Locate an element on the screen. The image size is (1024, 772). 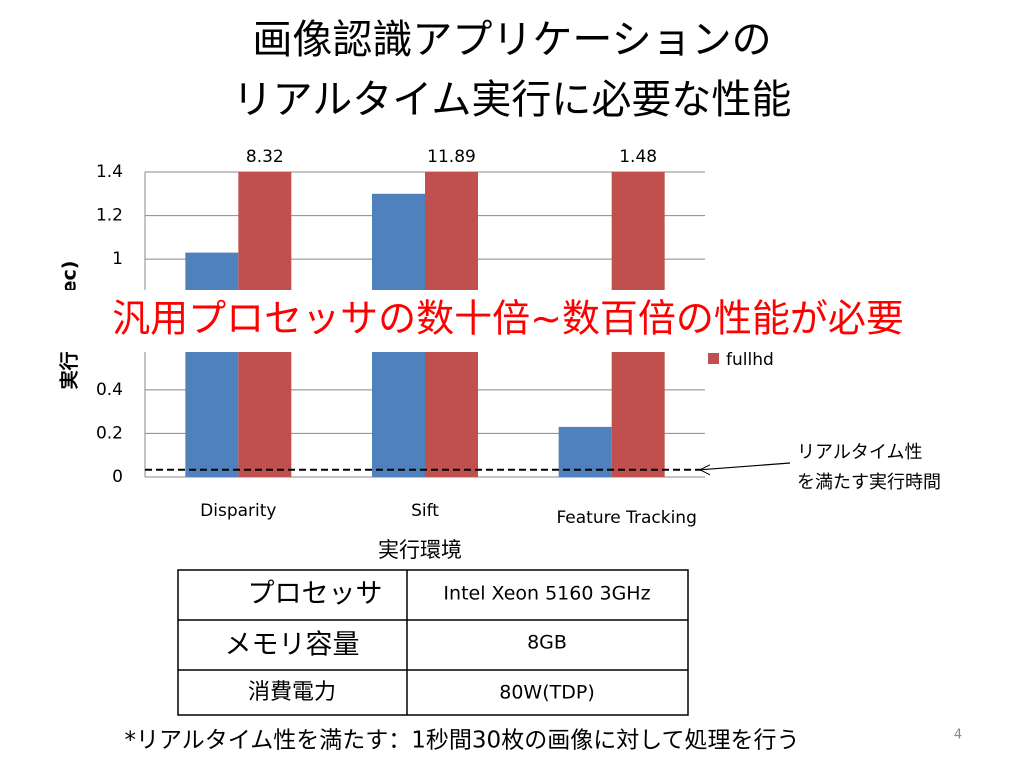
table-cell: メモリ容量 is located at coordinates (292, 645).